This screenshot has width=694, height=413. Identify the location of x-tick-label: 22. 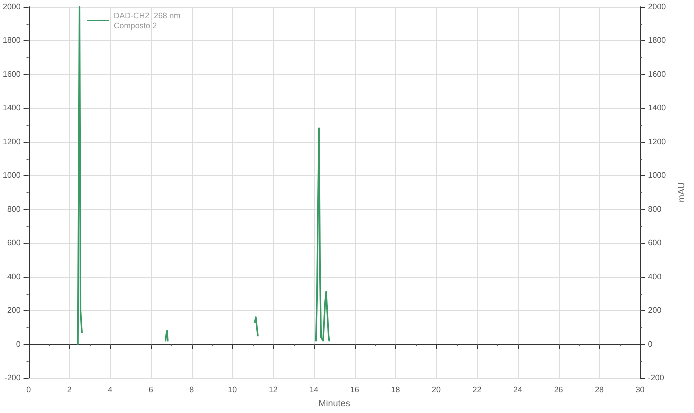
(477, 390).